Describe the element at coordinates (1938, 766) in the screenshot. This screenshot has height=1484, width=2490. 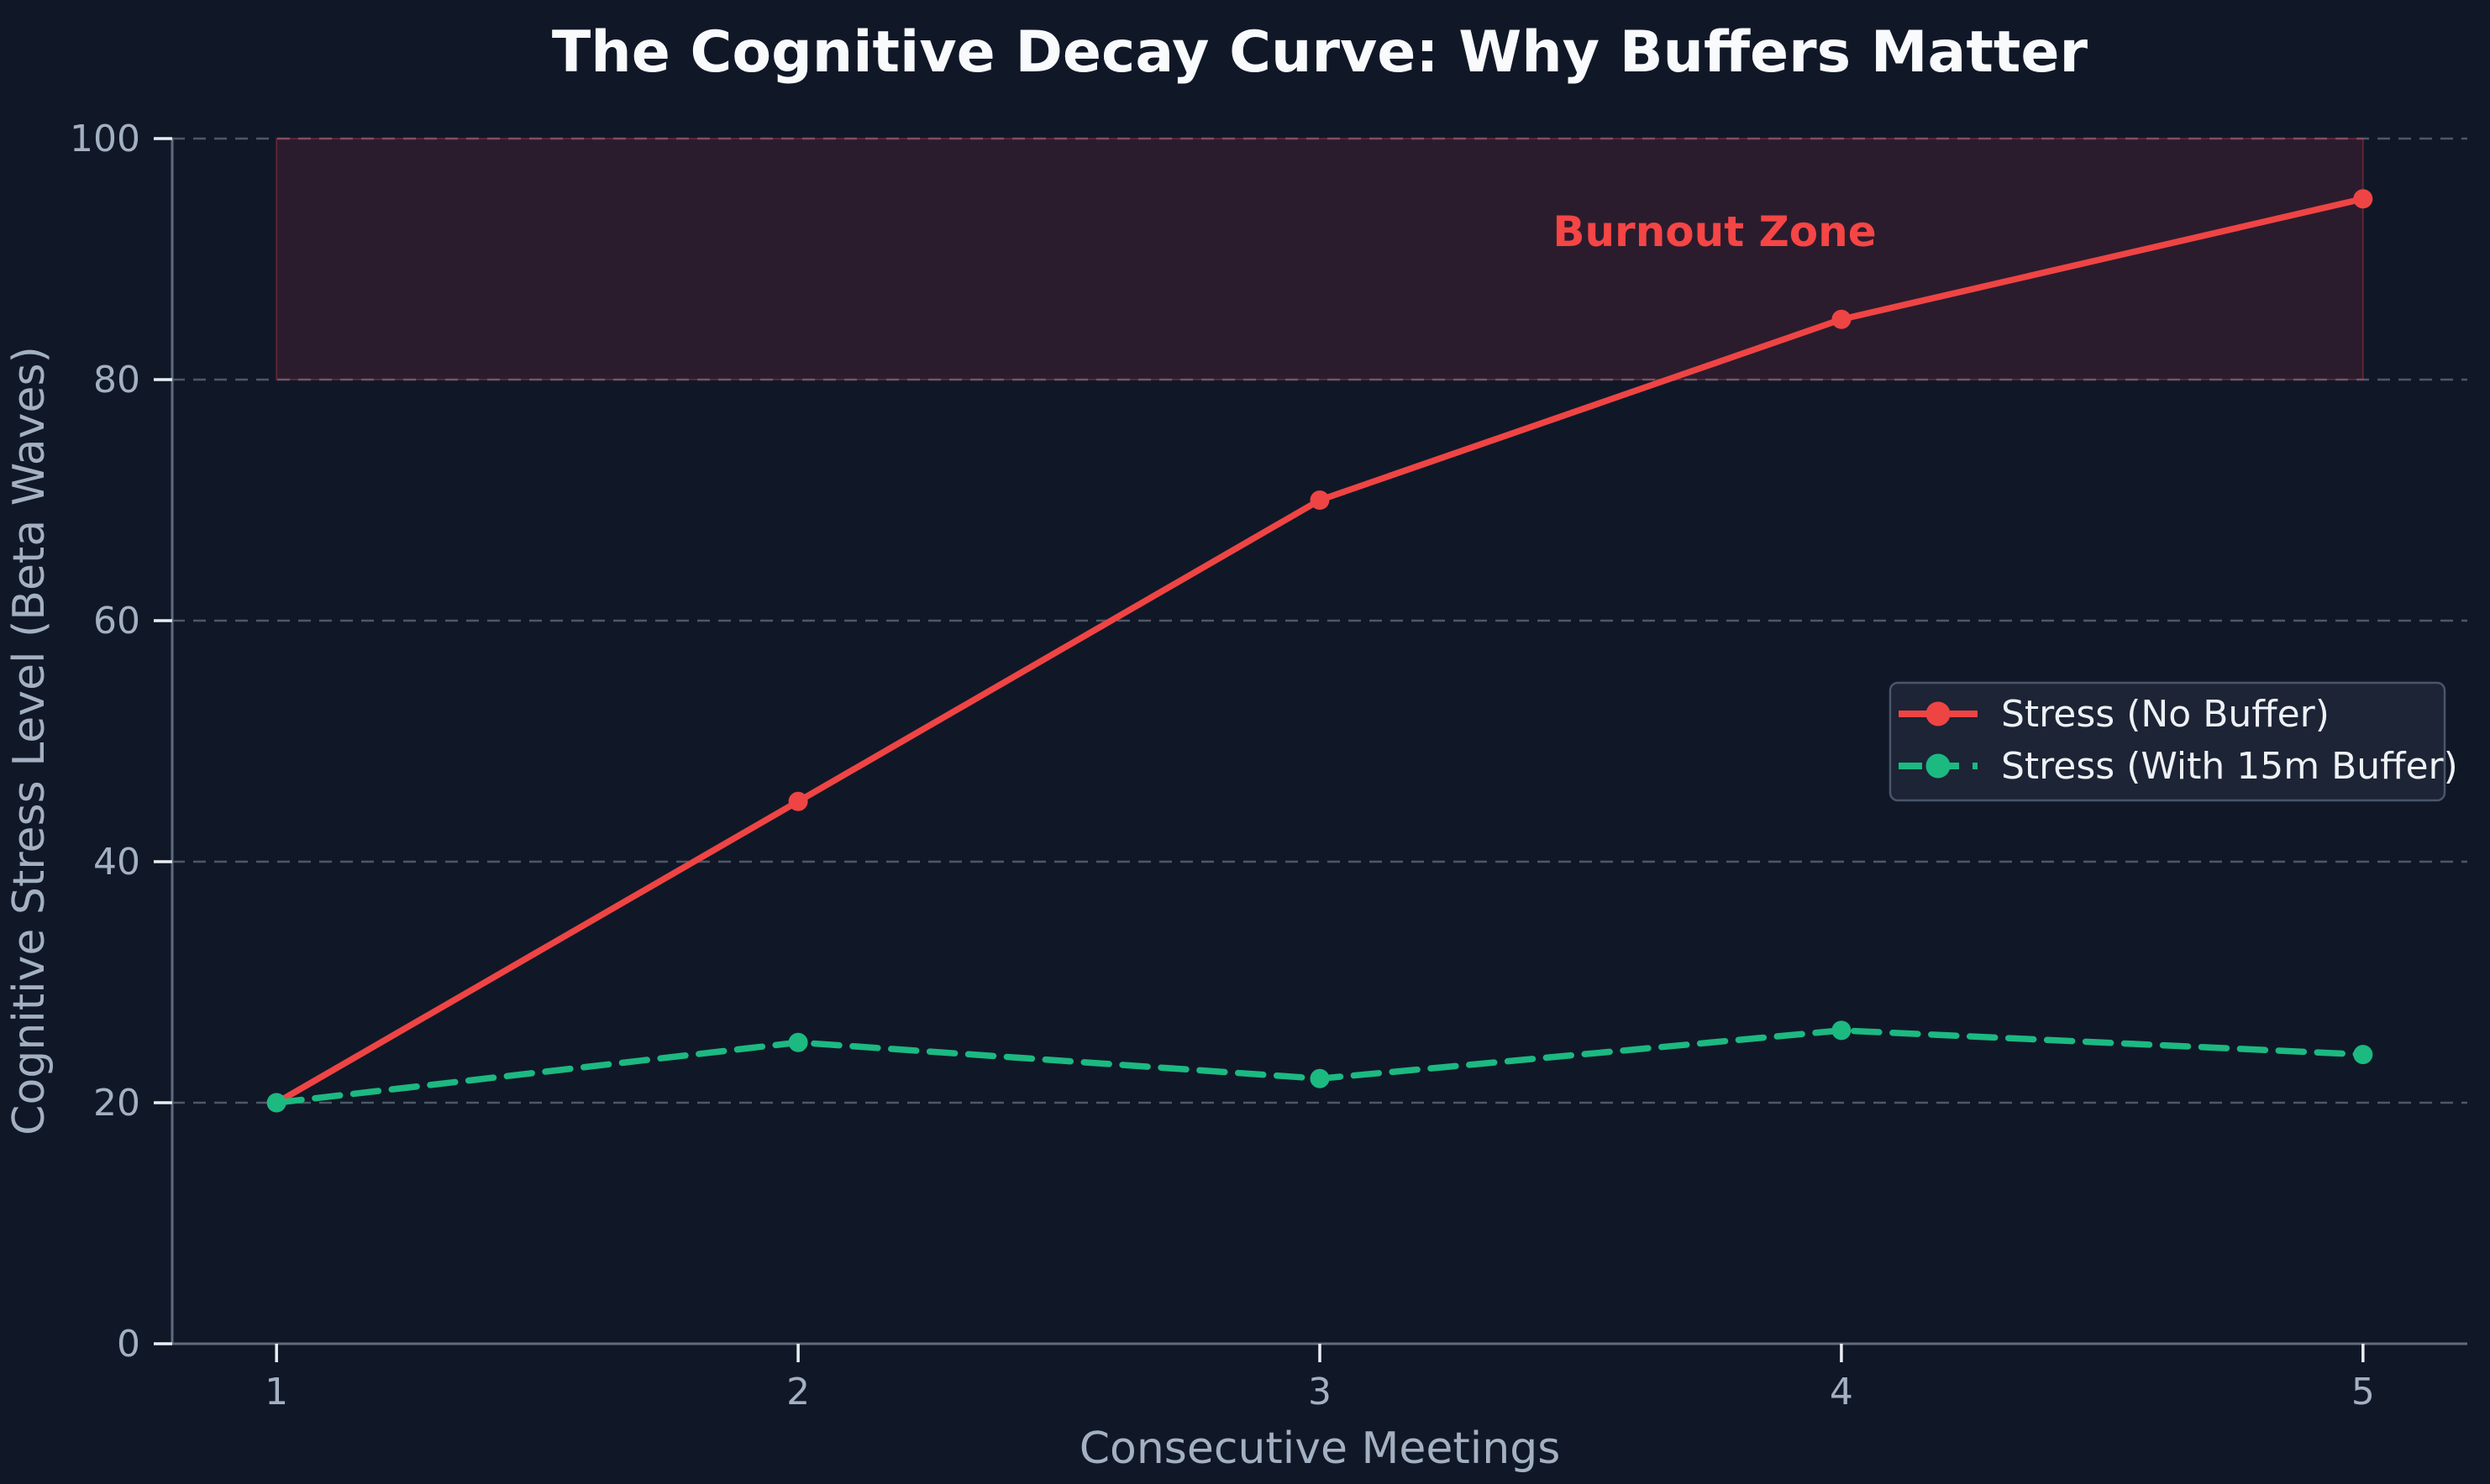
I see `legend-sample-marker-stress-with-15m-buffer` at that location.